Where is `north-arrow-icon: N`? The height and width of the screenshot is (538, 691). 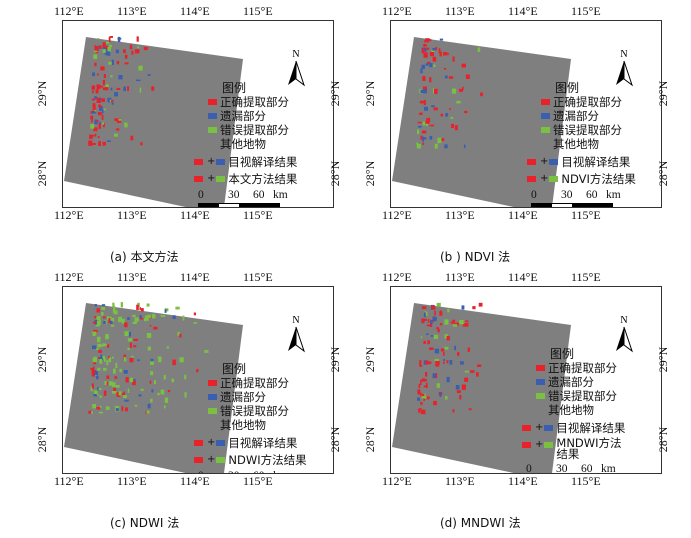 north-arrow-icon: N is located at coordinates (624, 334).